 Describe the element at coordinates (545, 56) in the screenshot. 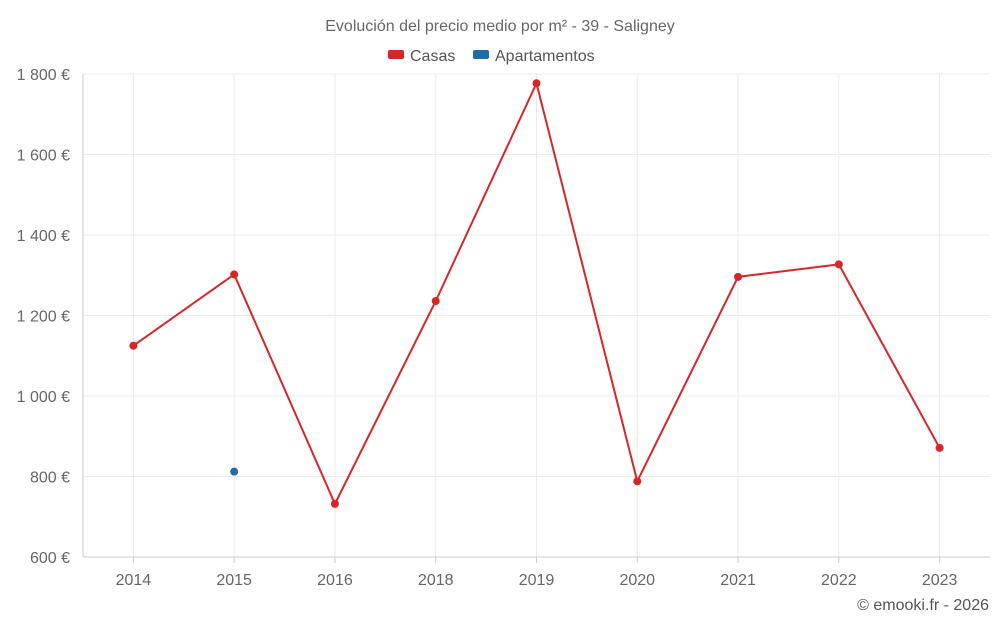

I see `legend-label-apartamentos: Apartamentos` at that location.